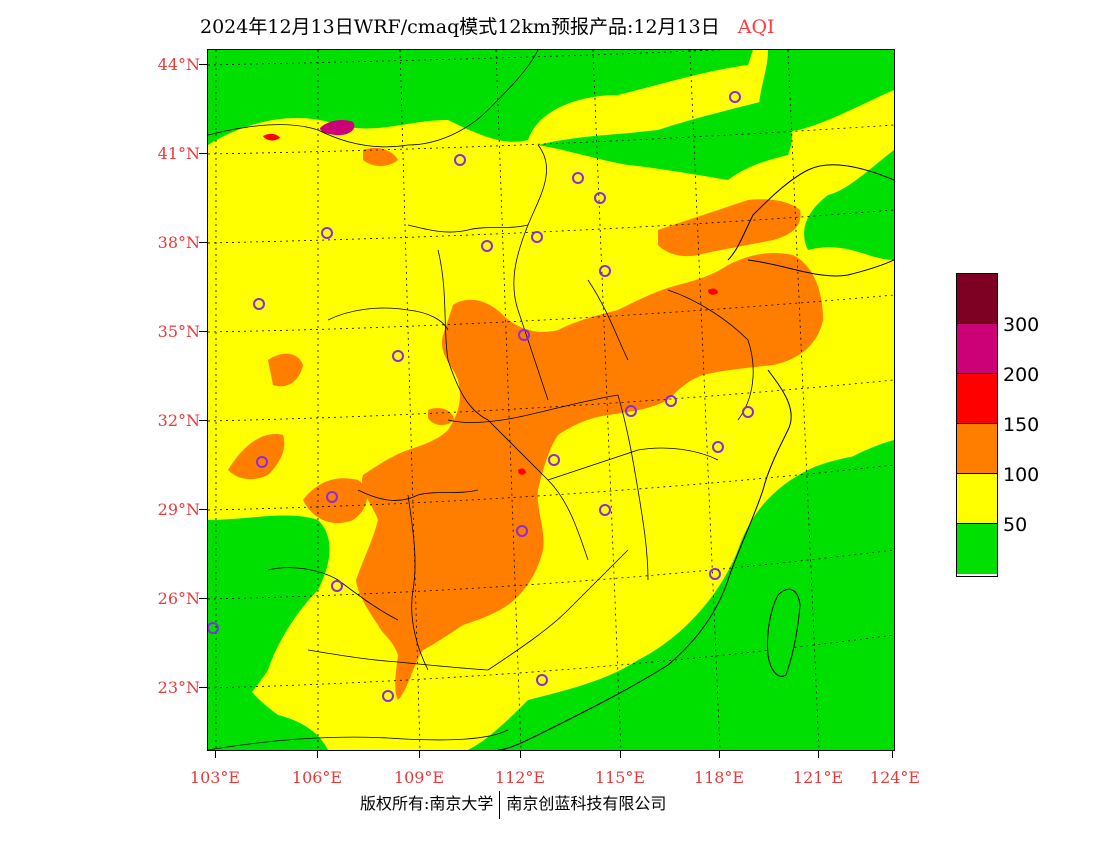 Image resolution: width=1100 pixels, height=850 pixels. What do you see at coordinates (586, 803) in the screenshot?
I see `company-text: 南京创蓝科技有限公司` at bounding box center [586, 803].